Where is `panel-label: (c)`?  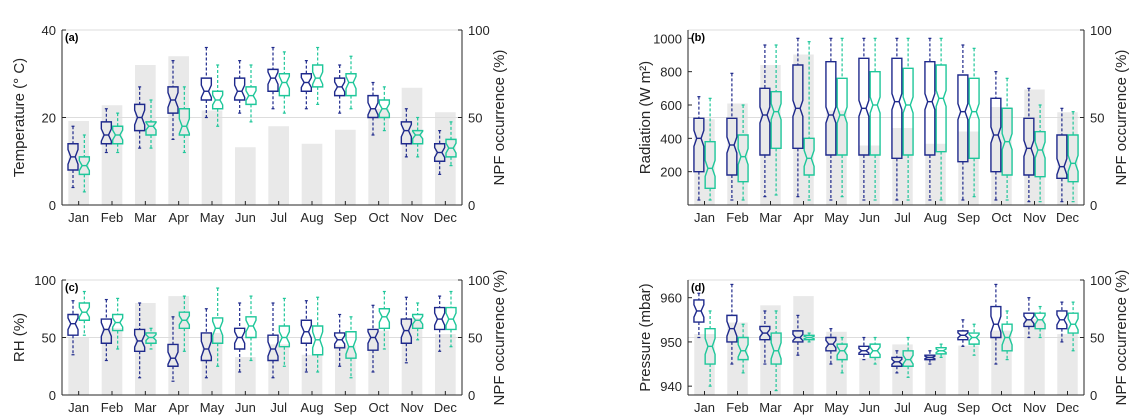 panel-label: (c) is located at coordinates (72, 288).